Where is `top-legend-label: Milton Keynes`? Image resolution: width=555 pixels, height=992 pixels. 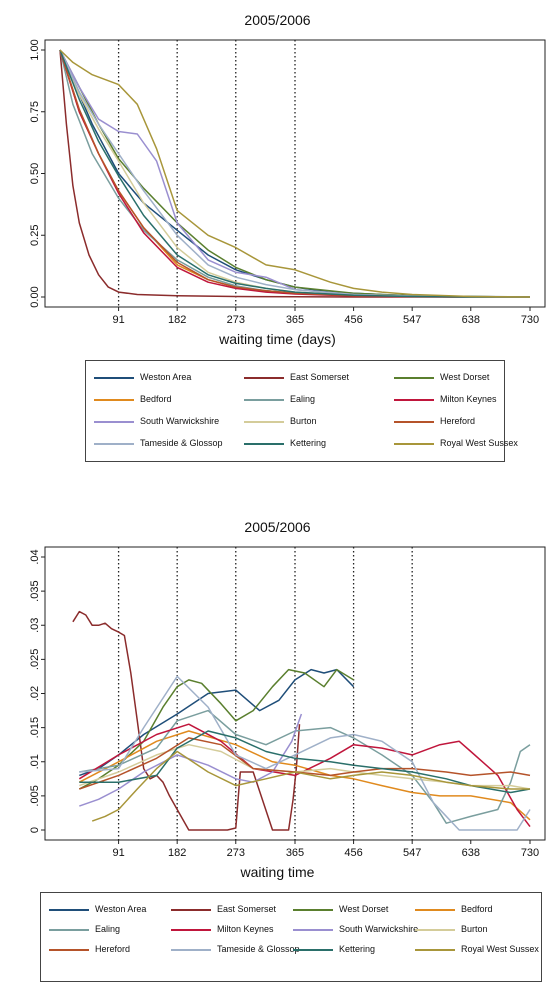 top-legend-label: Milton Keynes is located at coordinates (468, 399).